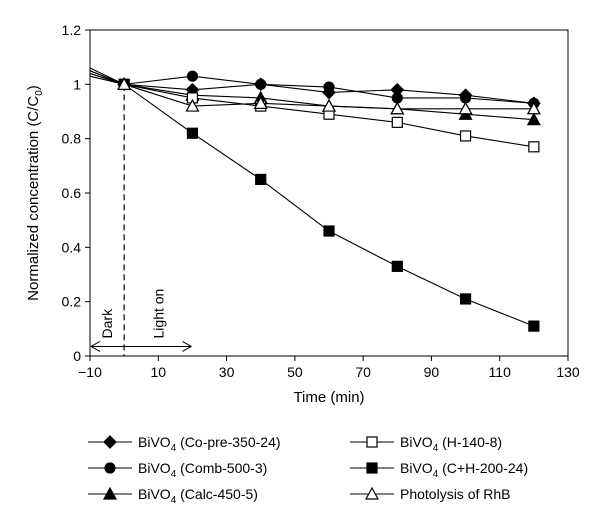 Image resolution: width=600 pixels, height=527 pixels. I want to click on legend-label: BiVO4 (Calc-450-5), so click(198, 496).